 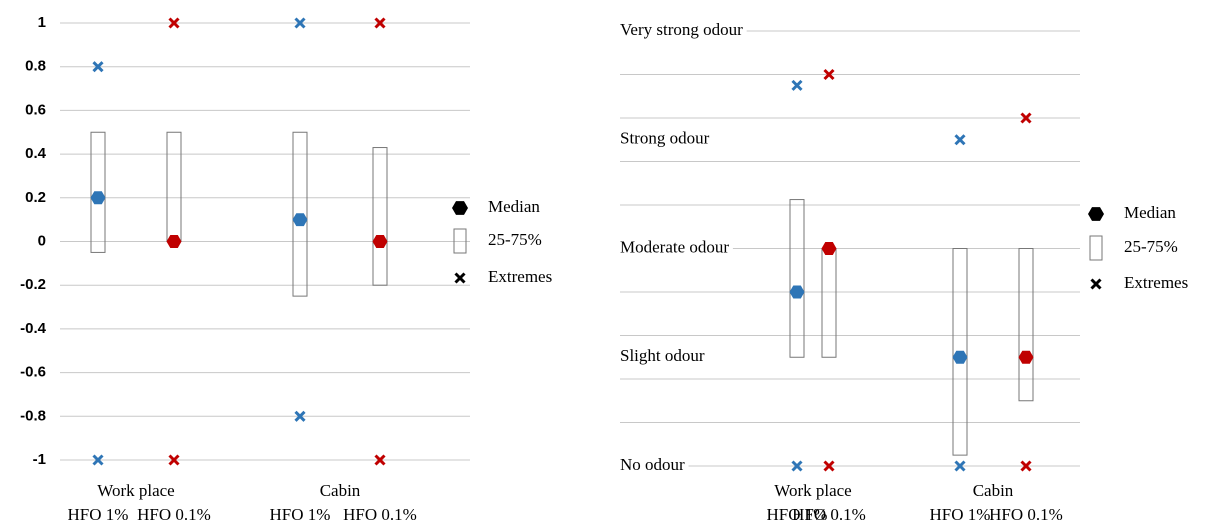 What do you see at coordinates (33, 372) in the screenshot?
I see `y-tick-label: -0.6` at bounding box center [33, 372].